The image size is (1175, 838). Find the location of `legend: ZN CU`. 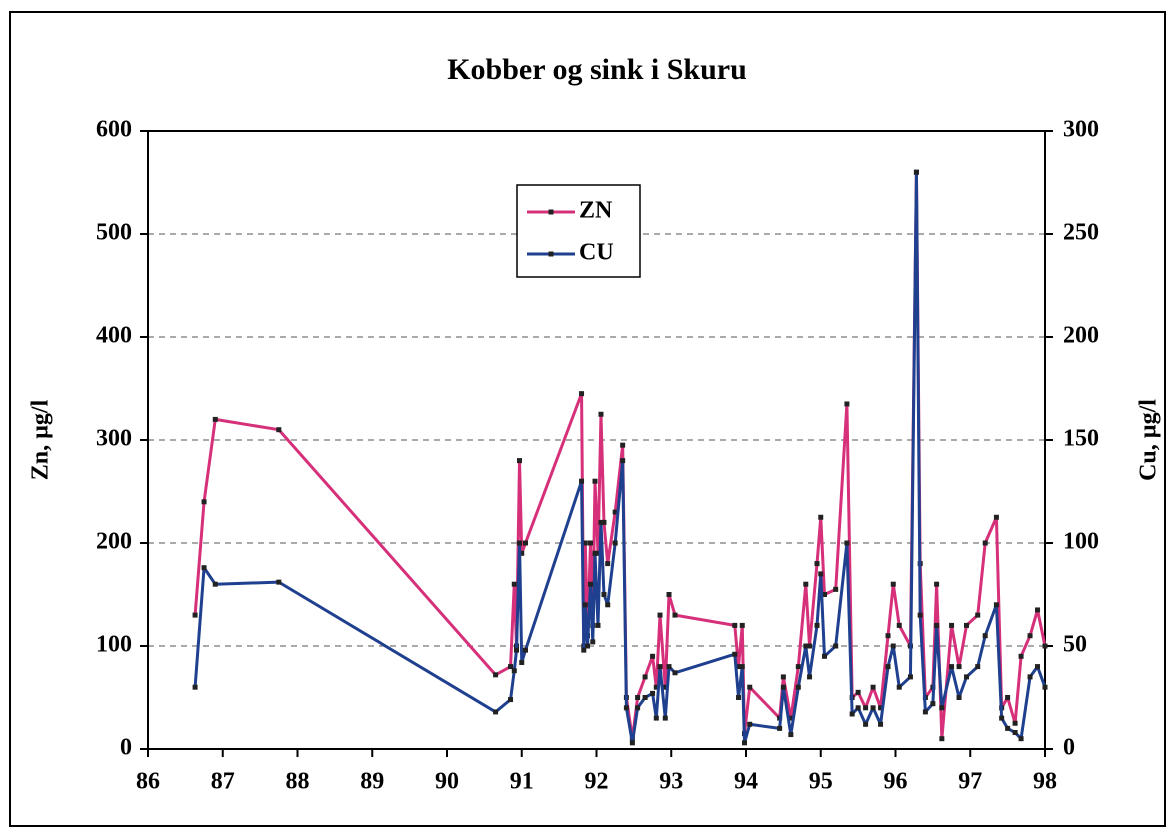

legend: ZN CU is located at coordinates (578, 231).